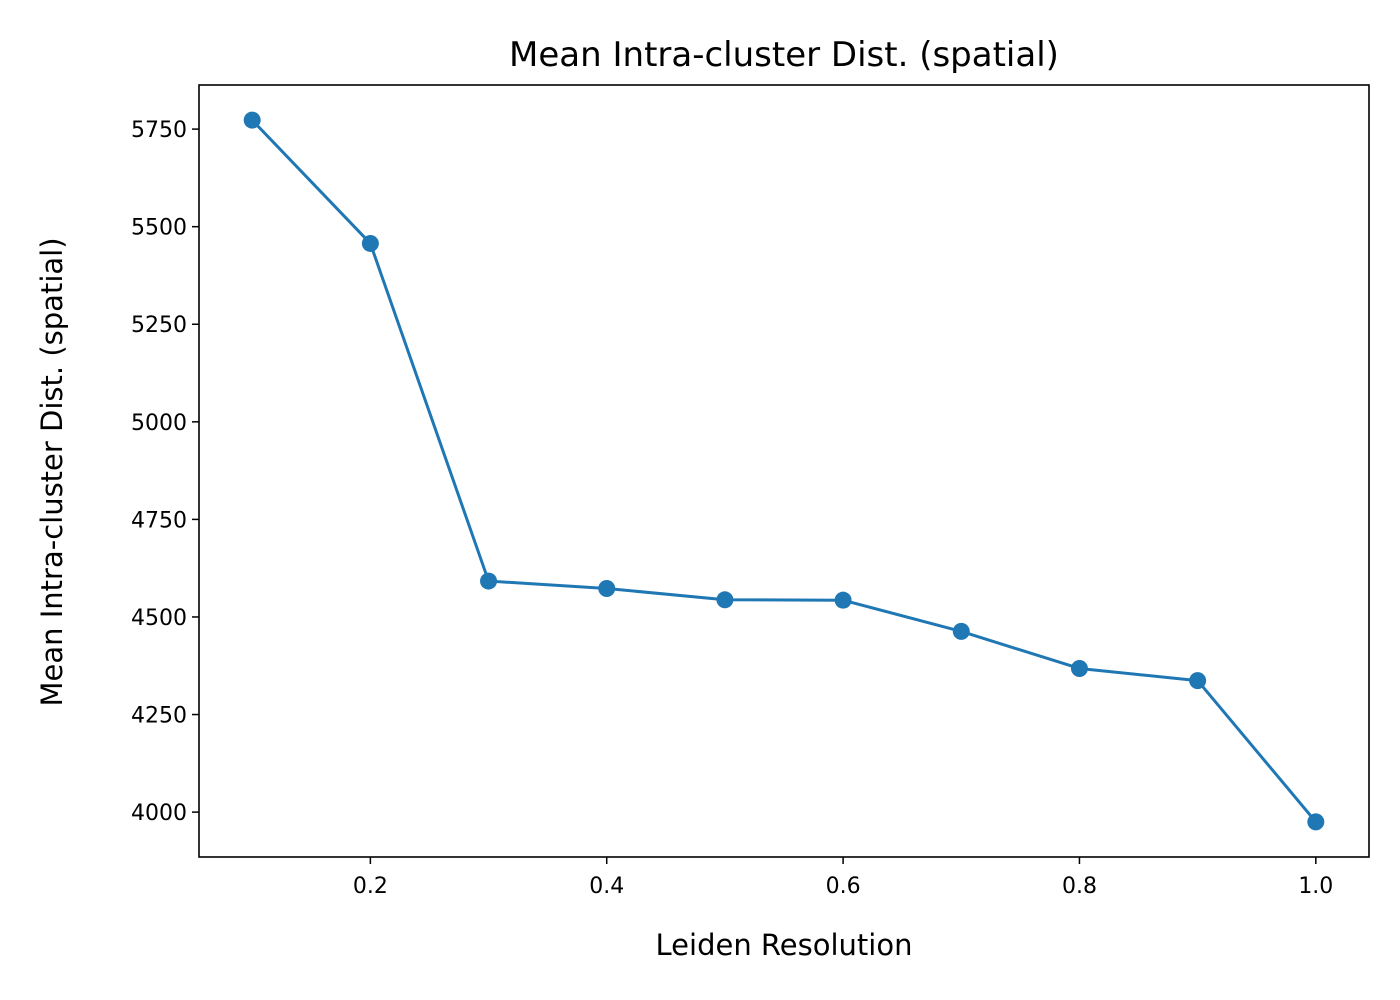 The height and width of the screenshot is (1000, 1400). Describe the element at coordinates (159, 716) in the screenshot. I see `y-tick-label: 4250` at that location.